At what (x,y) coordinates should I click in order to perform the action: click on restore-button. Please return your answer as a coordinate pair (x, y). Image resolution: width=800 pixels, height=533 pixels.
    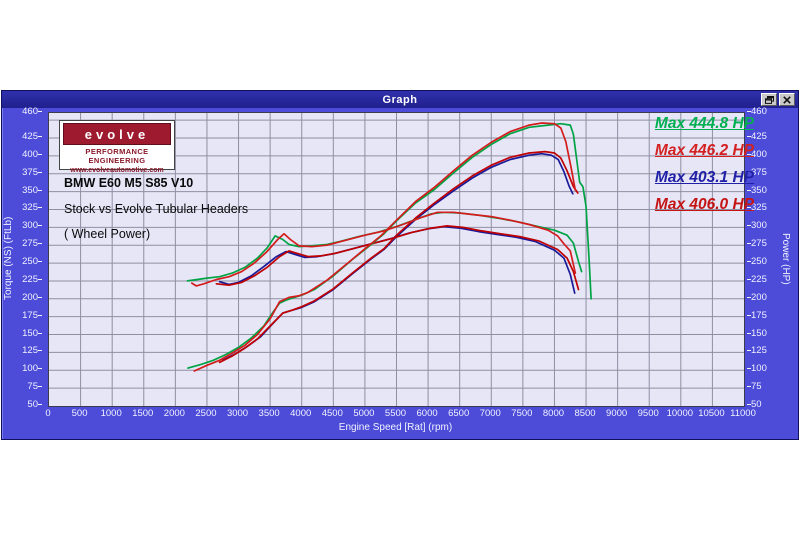
    Looking at the image, I should click on (769, 99).